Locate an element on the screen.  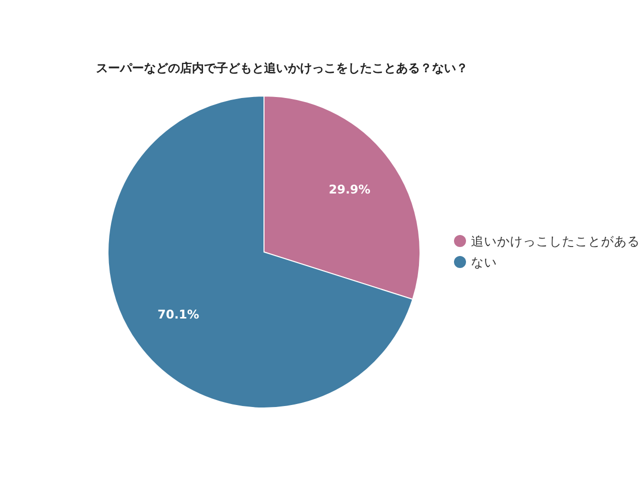
chart-title: スーパーなどの店内で子どもと追いかけっこをしたことある？ない？ is located at coordinates (282, 68).